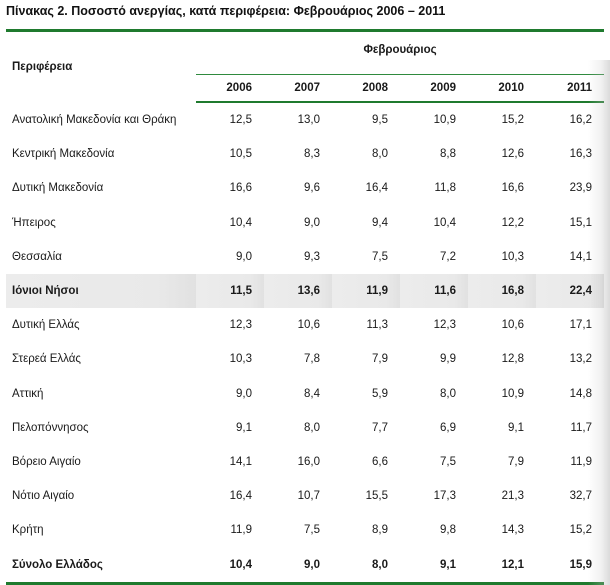 The image size is (610, 585). What do you see at coordinates (380, 393) in the screenshot?
I see `value-cell: 5,9` at bounding box center [380, 393].